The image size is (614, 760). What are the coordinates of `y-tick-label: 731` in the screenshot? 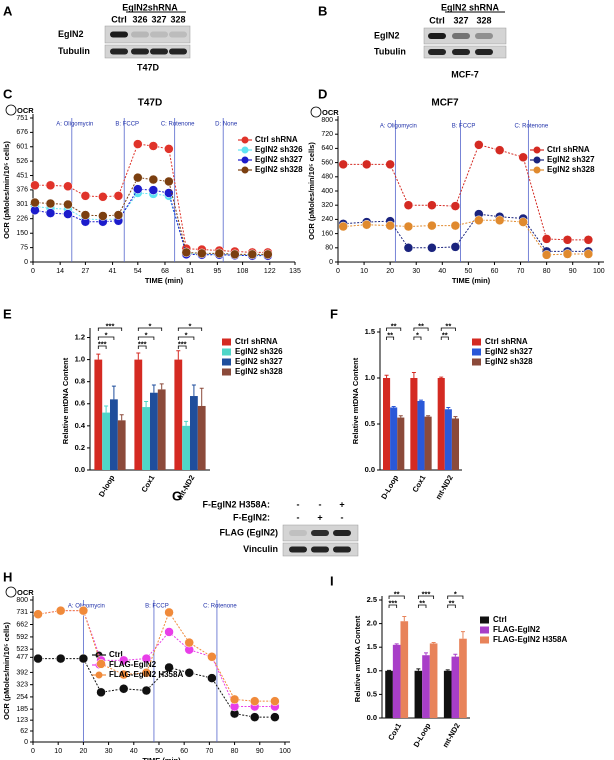 It's located at (22, 612).